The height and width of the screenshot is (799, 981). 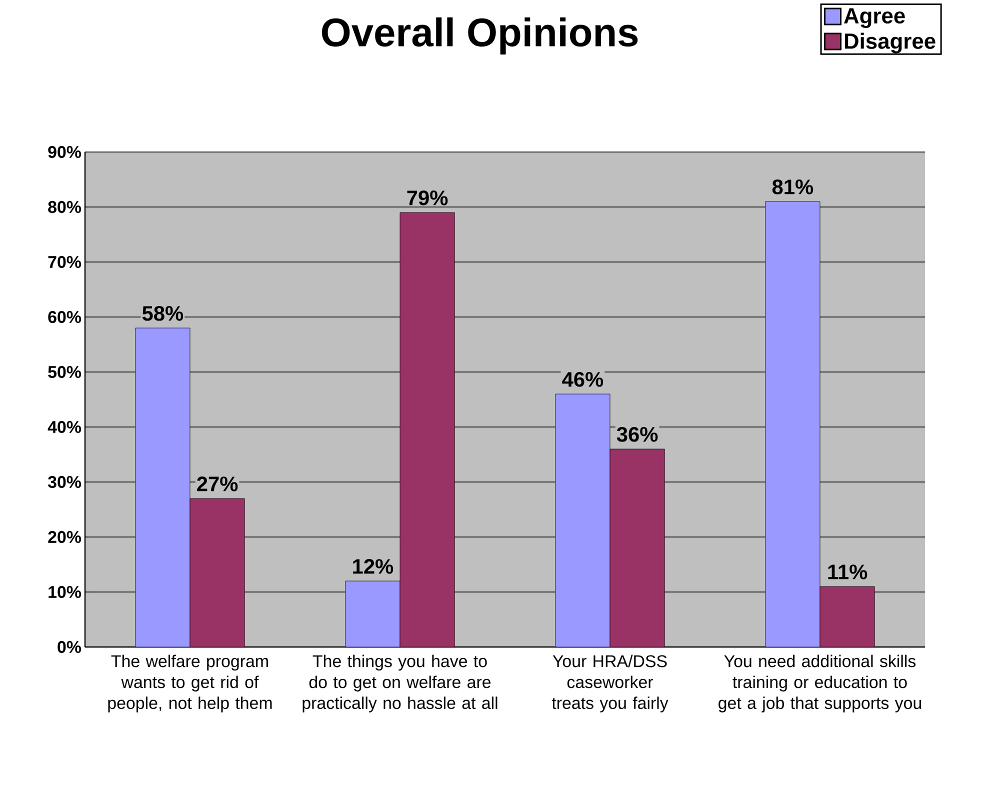 What do you see at coordinates (793, 186) in the screenshot?
I see `data-label: 81%` at bounding box center [793, 186].